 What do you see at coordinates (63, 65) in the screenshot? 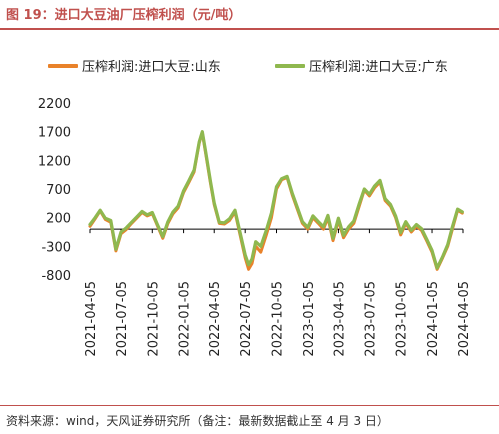
I see `legend-swatch-shandong` at bounding box center [63, 65].